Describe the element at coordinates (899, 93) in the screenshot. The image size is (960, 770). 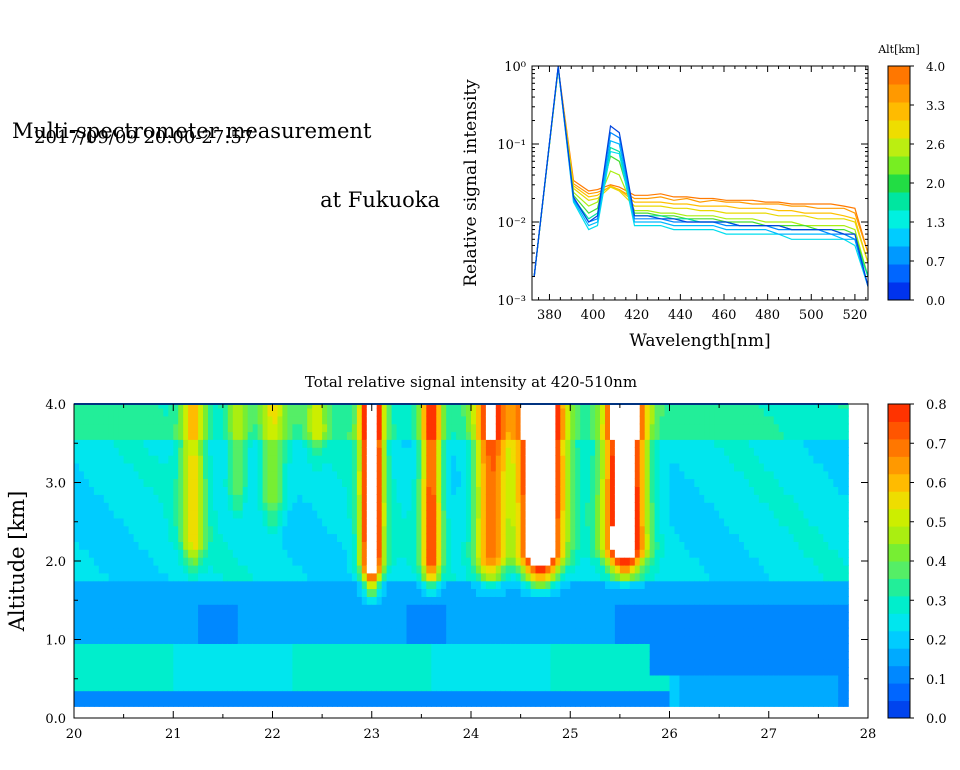
I see `altitude-colorbar-cell` at that location.